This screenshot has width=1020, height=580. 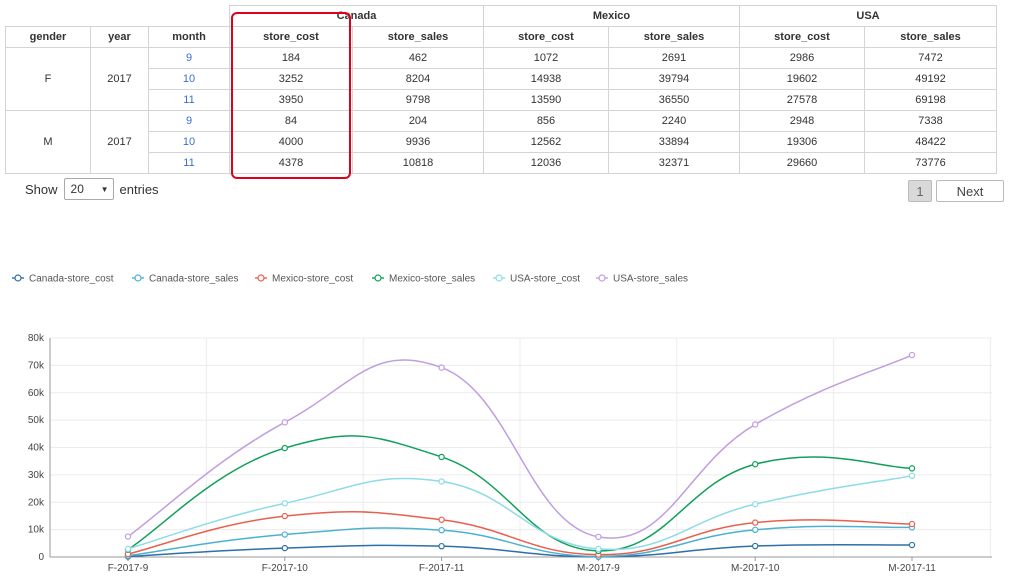 I want to click on value-cell: 7338, so click(x=930, y=121).